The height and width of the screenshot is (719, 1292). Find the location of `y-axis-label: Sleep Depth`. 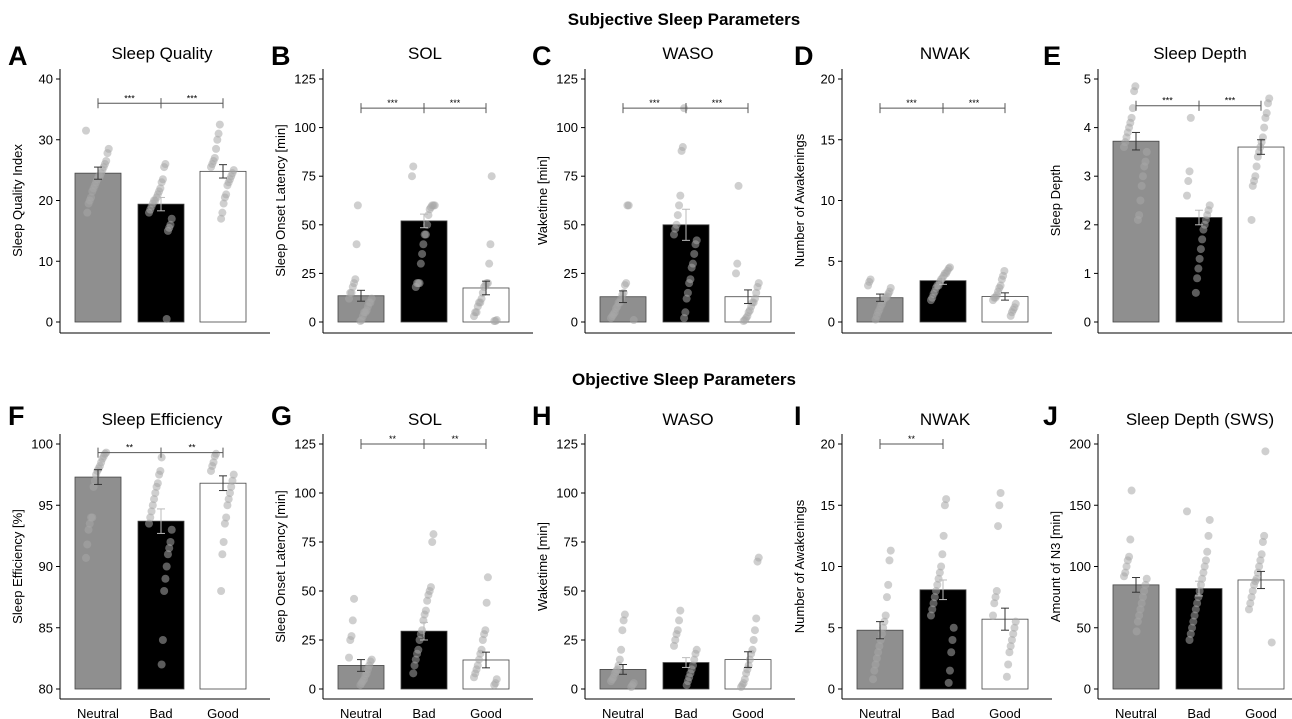

y-axis-label: Sleep Depth is located at coordinates (1055, 201).